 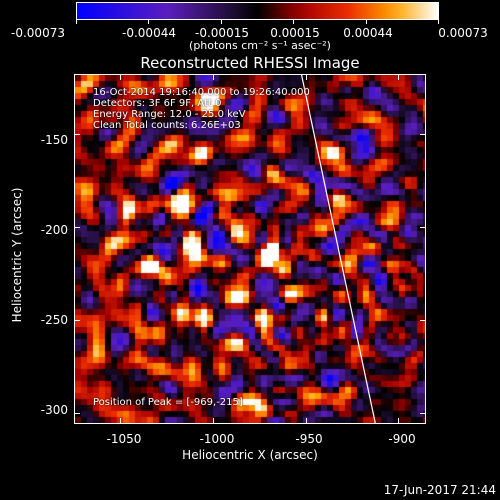 I want to click on x-tick-label-3: -950, so click(x=309, y=439).